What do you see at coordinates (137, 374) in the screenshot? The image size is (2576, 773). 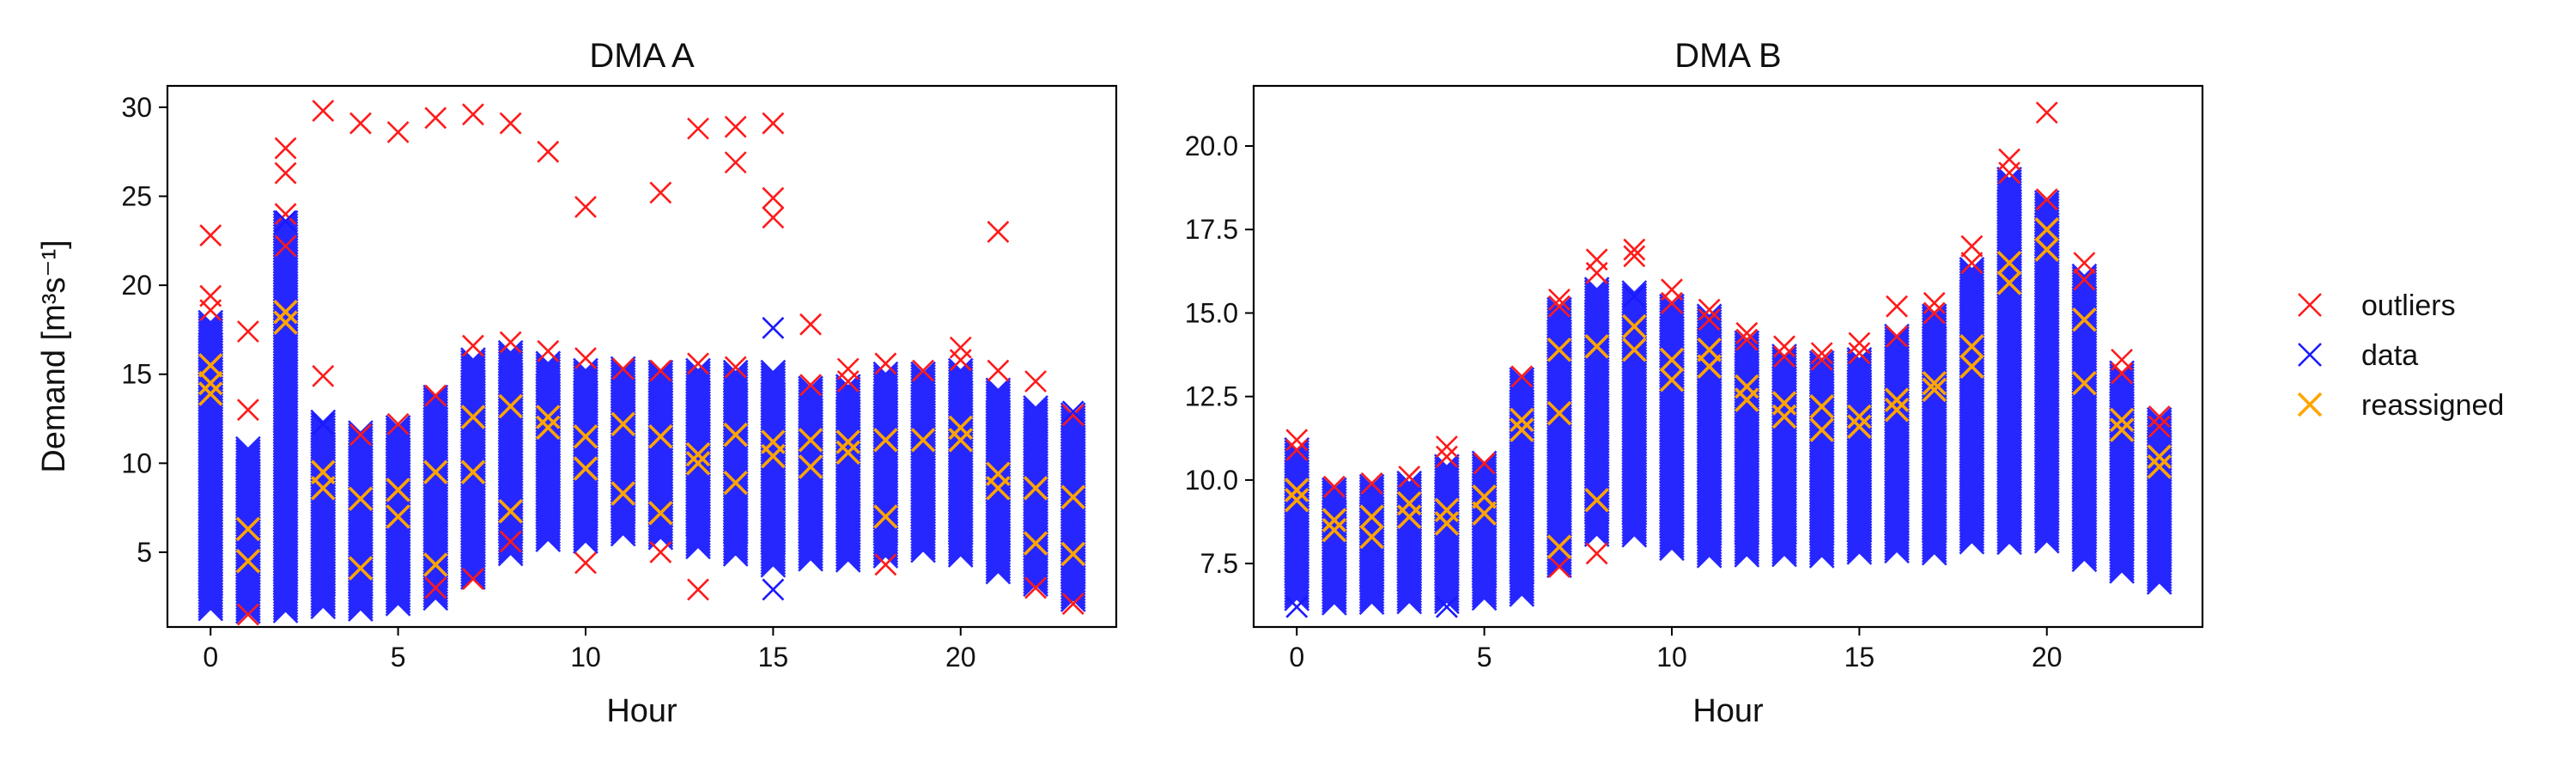 I see `y-tick-label: 15` at bounding box center [137, 374].